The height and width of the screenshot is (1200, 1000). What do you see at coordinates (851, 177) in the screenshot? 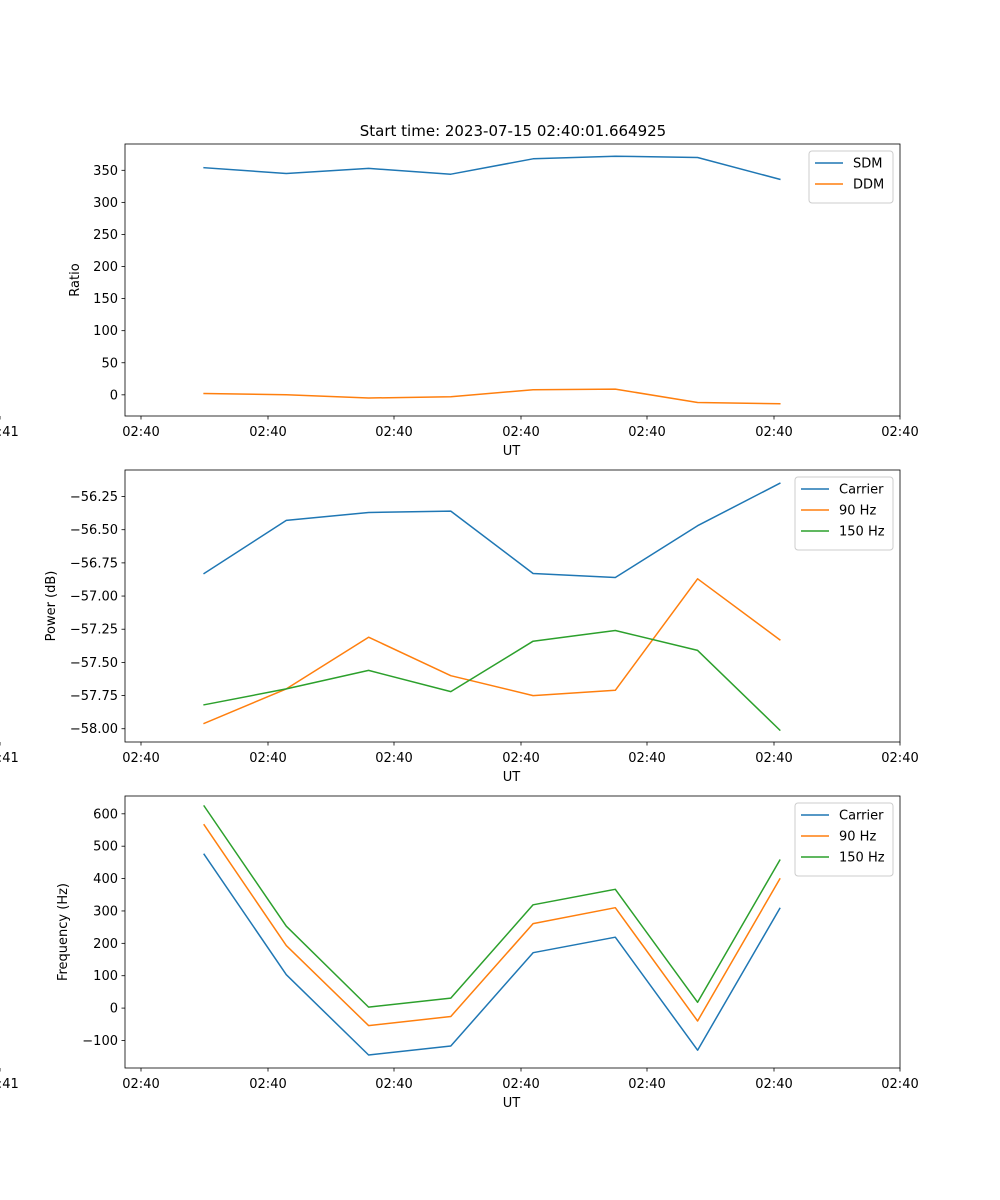
I see `legend-box` at bounding box center [851, 177].